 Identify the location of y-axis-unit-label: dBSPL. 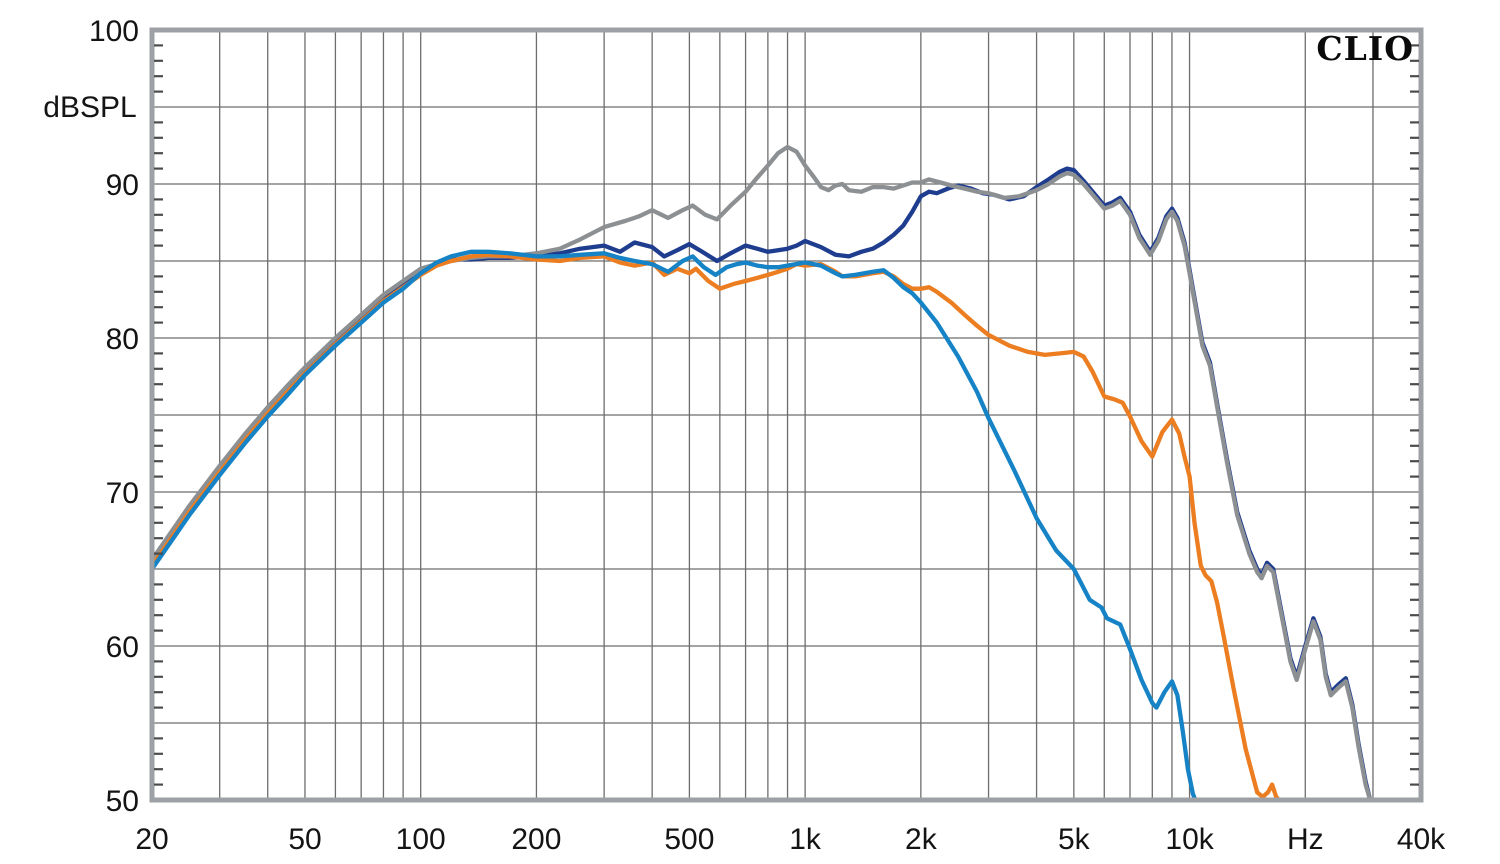
(89, 107).